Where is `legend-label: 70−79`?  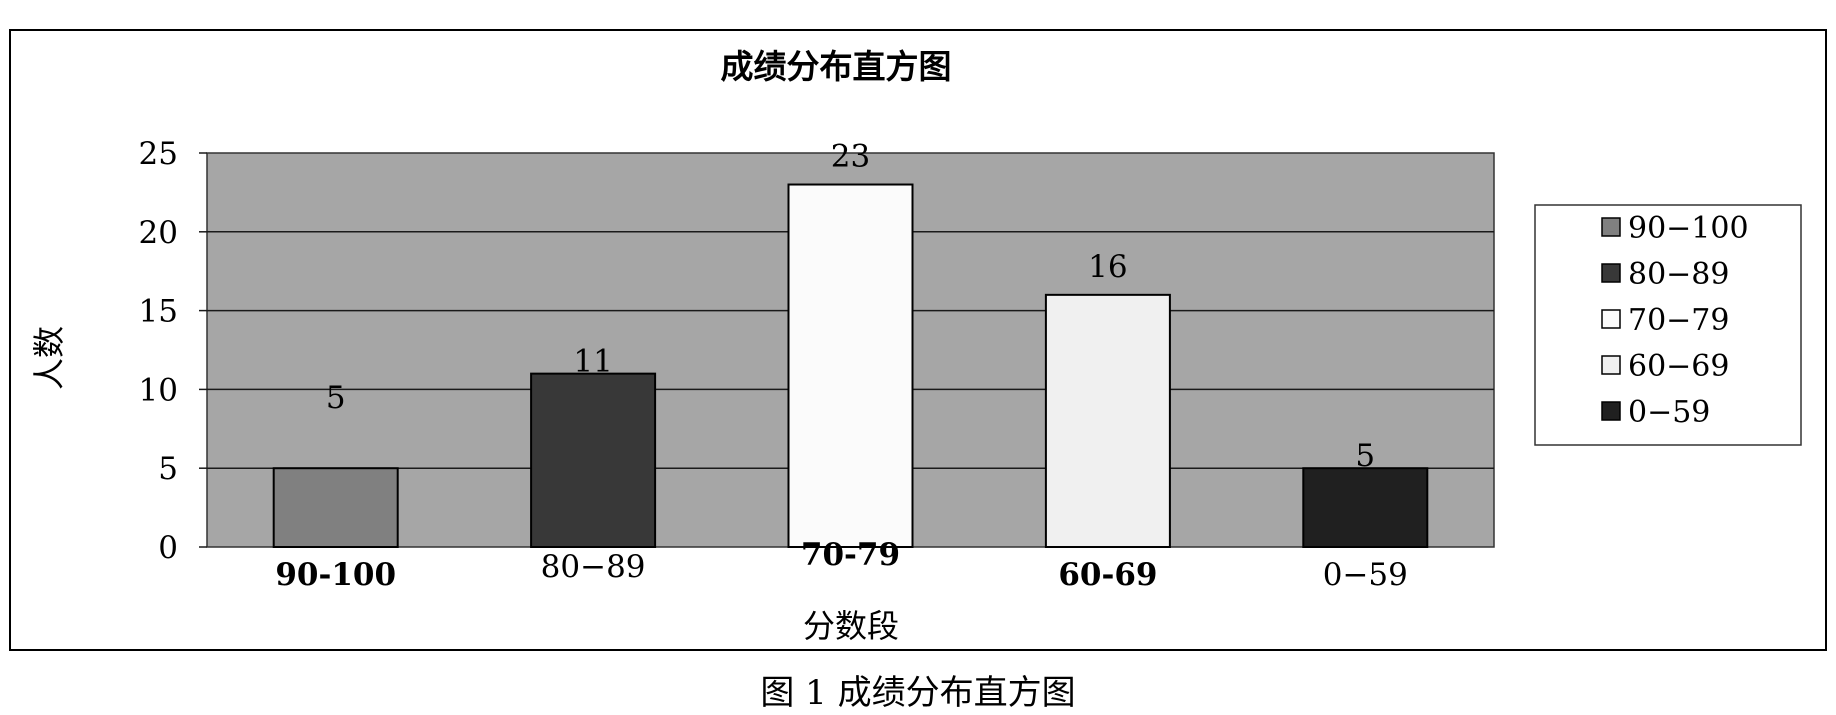 legend-label: 70−79 is located at coordinates (1678, 320).